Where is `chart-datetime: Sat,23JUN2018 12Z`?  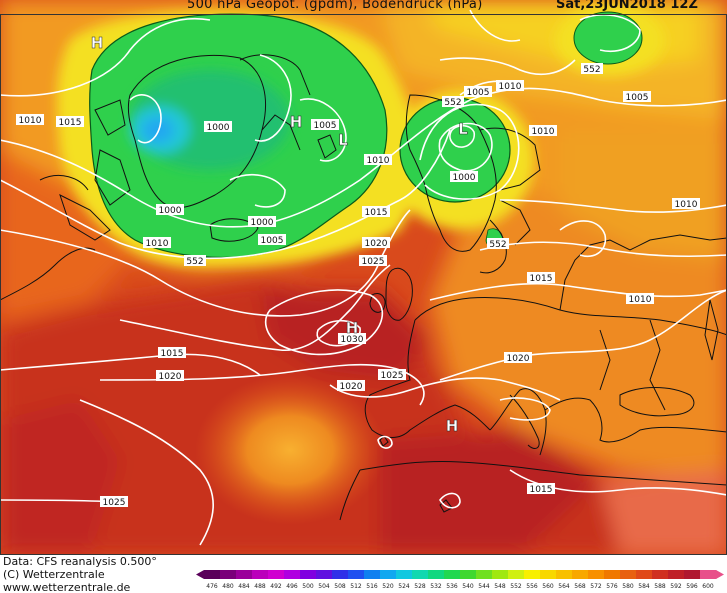
chart-datetime: Sat,23JUN2018 12Z is located at coordinates (627, 6).